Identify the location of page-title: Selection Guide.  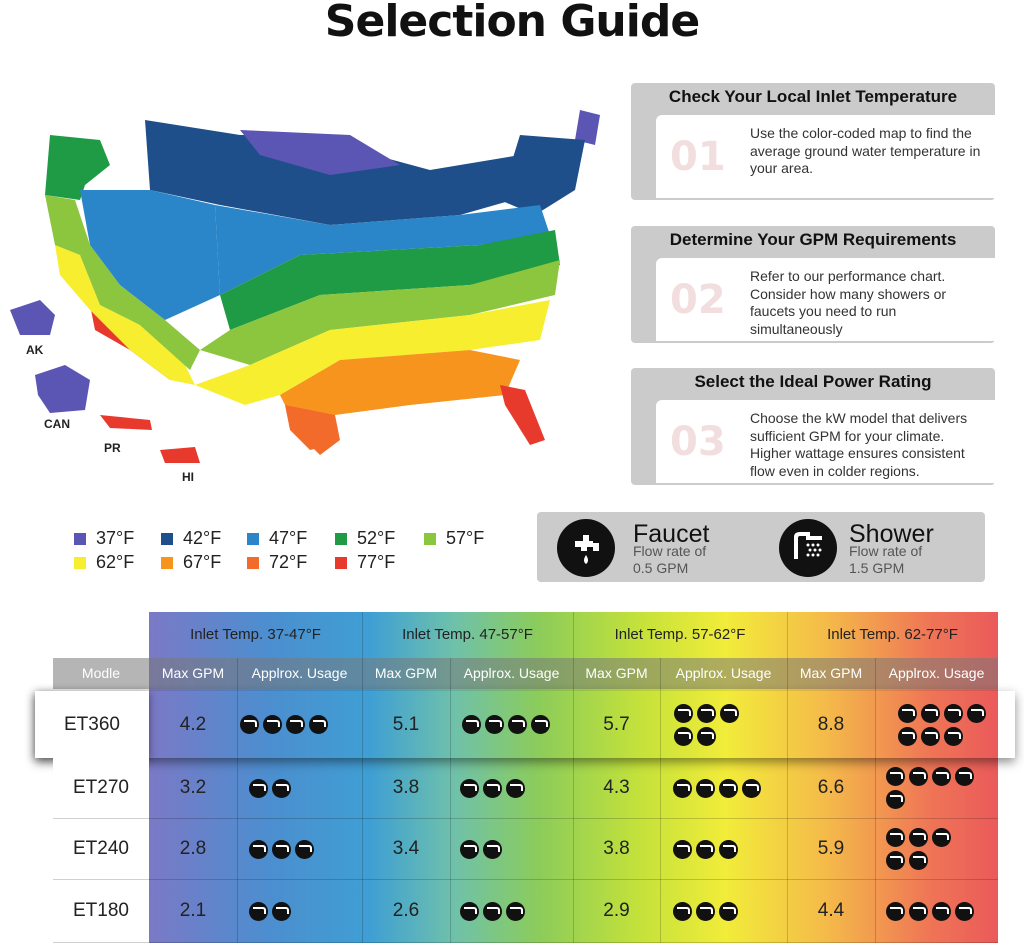
(512, 23).